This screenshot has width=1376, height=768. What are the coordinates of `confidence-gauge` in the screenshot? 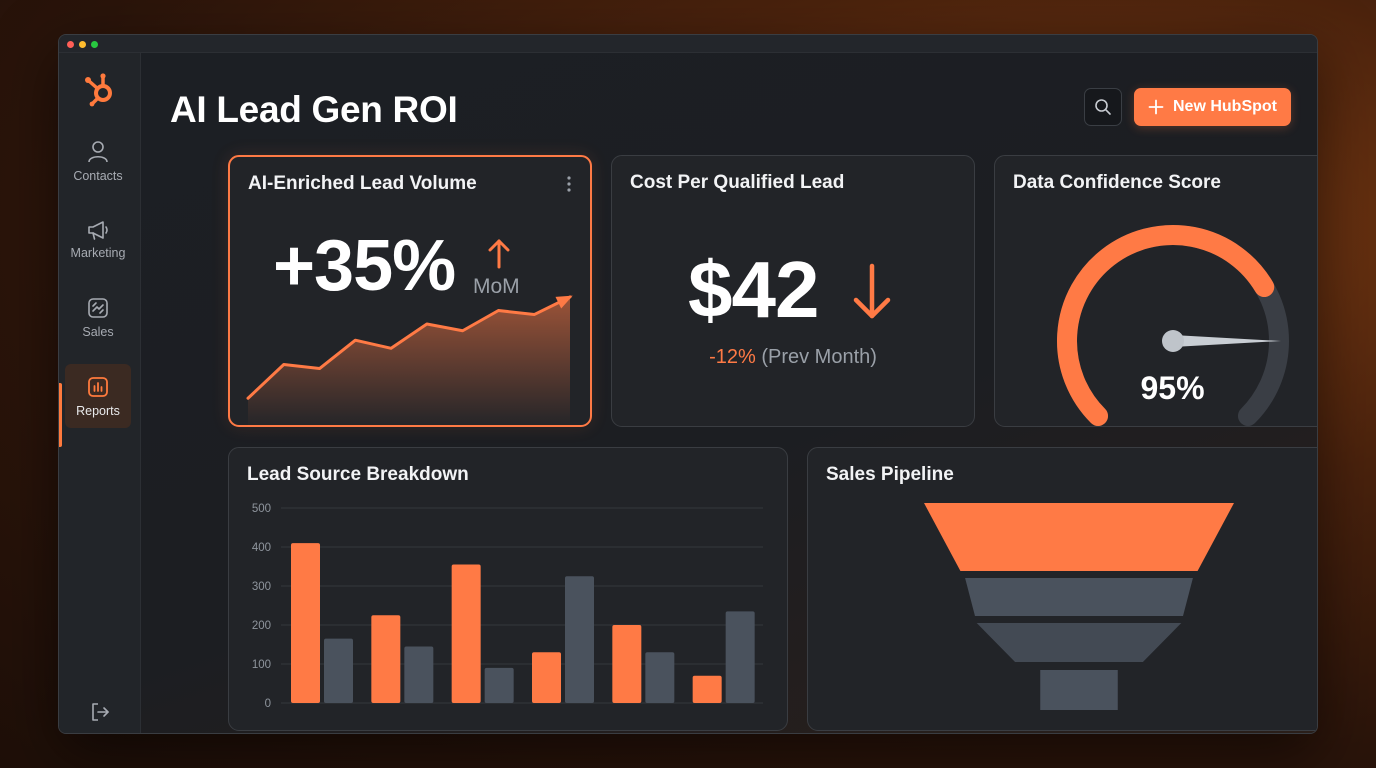 It's located at (1173, 325).